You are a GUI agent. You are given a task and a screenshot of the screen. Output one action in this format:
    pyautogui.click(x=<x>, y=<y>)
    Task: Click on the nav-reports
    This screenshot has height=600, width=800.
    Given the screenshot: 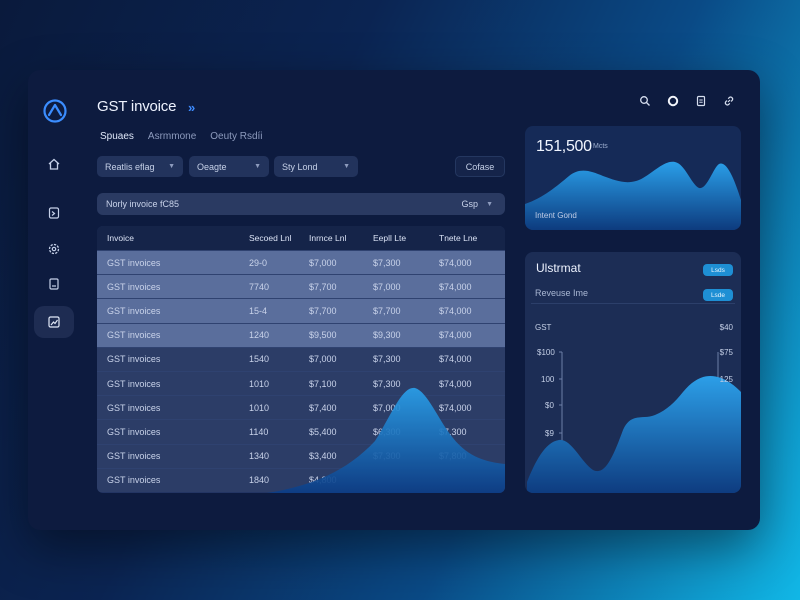 What is the action you would take?
    pyautogui.click(x=54, y=322)
    